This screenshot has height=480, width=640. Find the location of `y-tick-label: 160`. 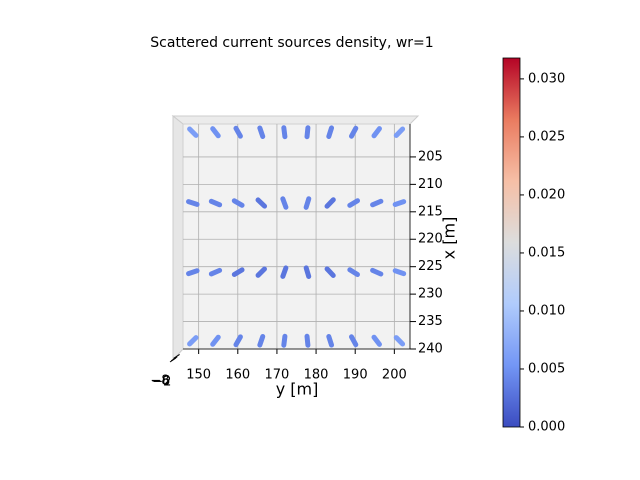

y-tick-label: 160 is located at coordinates (237, 375).